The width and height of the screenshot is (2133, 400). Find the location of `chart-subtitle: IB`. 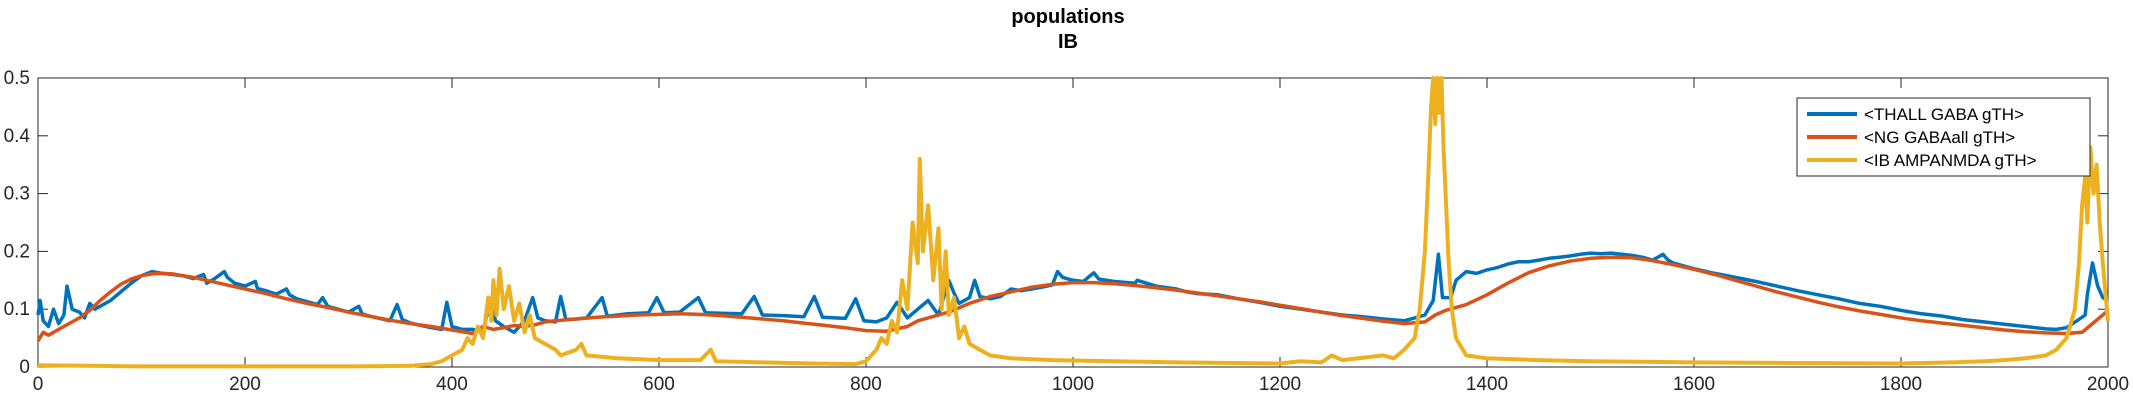

chart-subtitle: IB is located at coordinates (1068, 42).